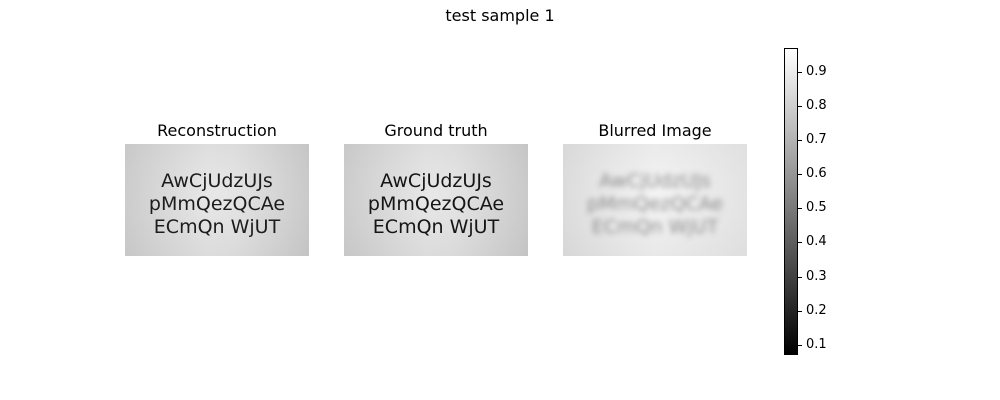 Image resolution: width=1000 pixels, height=400 pixels. I want to click on ground-truth-image: AwCjUdzUJs pMmQezQCAe ECmQn WjUT, so click(436, 200).